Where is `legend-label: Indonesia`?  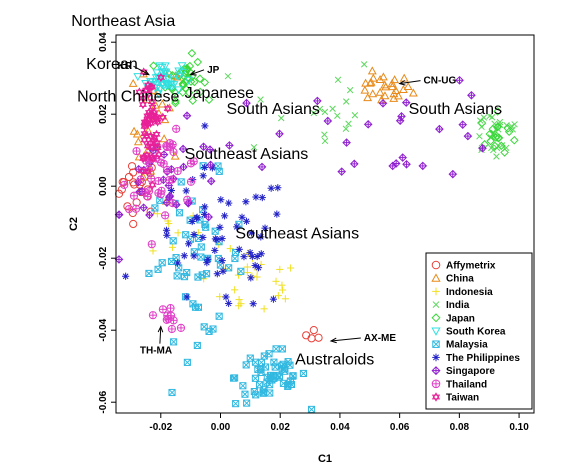 legend-label: Indonesia is located at coordinates (469, 292).